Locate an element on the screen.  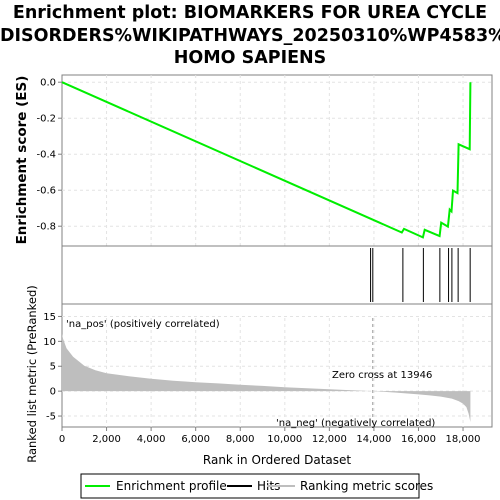
metric-y-tick-label-0: 15 is located at coordinates (49, 317).